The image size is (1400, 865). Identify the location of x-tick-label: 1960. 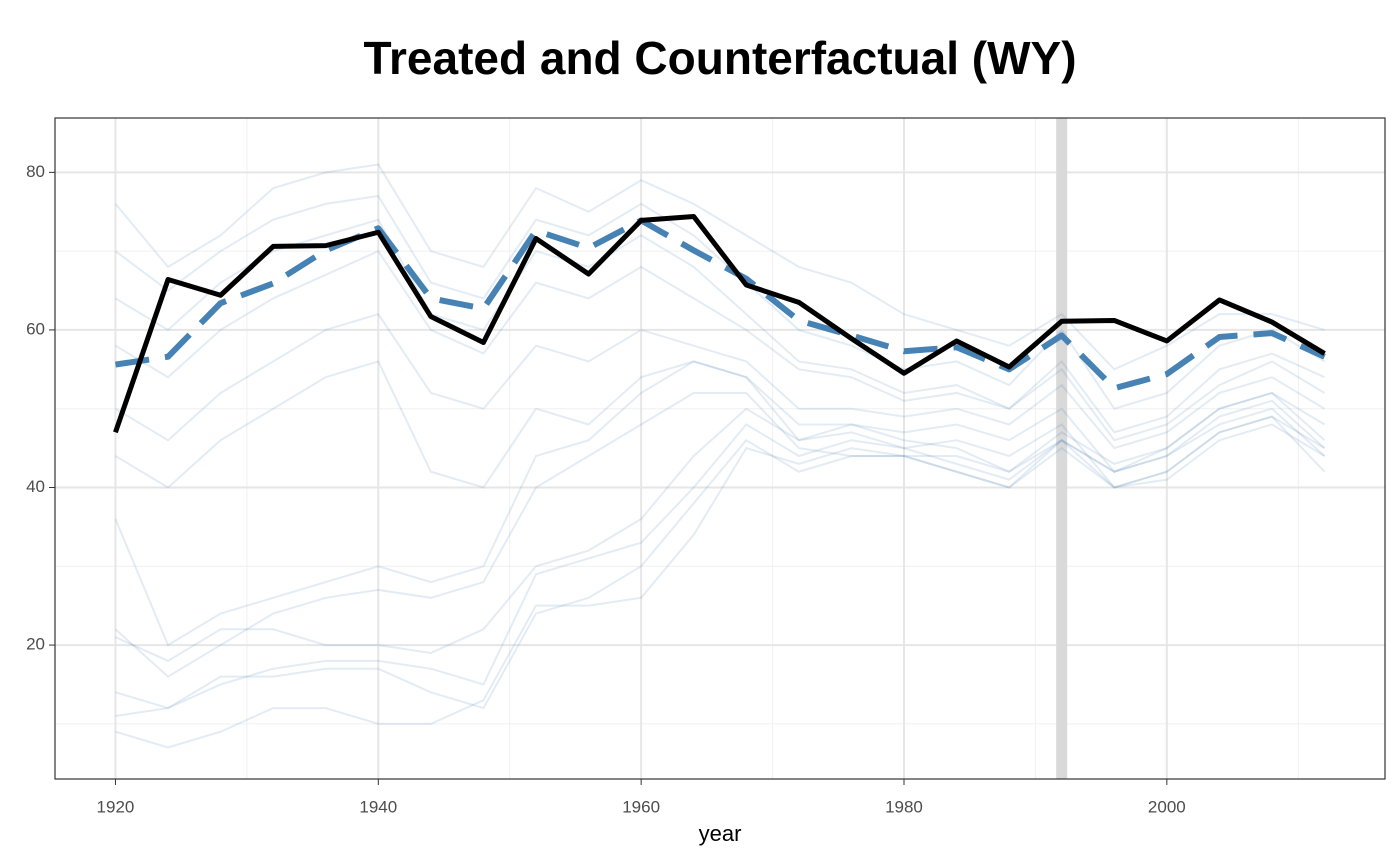
(641, 806).